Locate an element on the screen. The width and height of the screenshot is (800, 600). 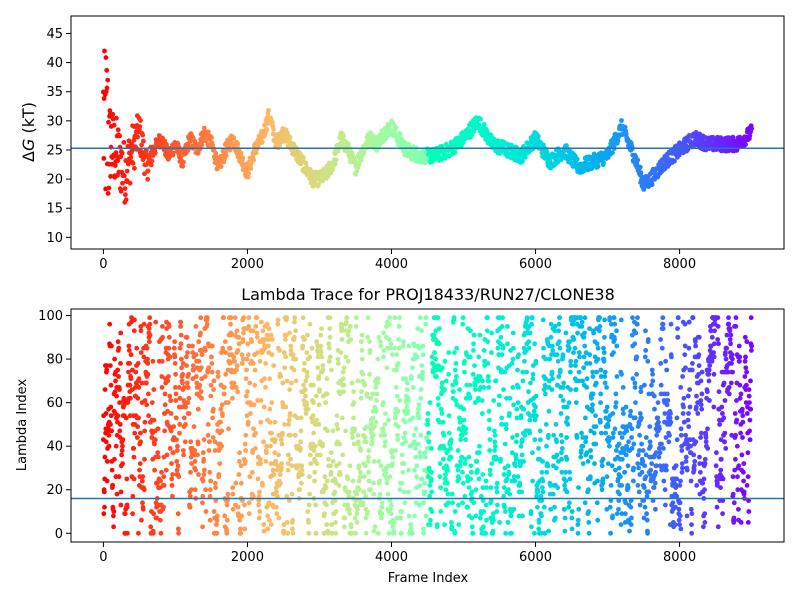
x-tick-label: 8000 is located at coordinates (679, 557).